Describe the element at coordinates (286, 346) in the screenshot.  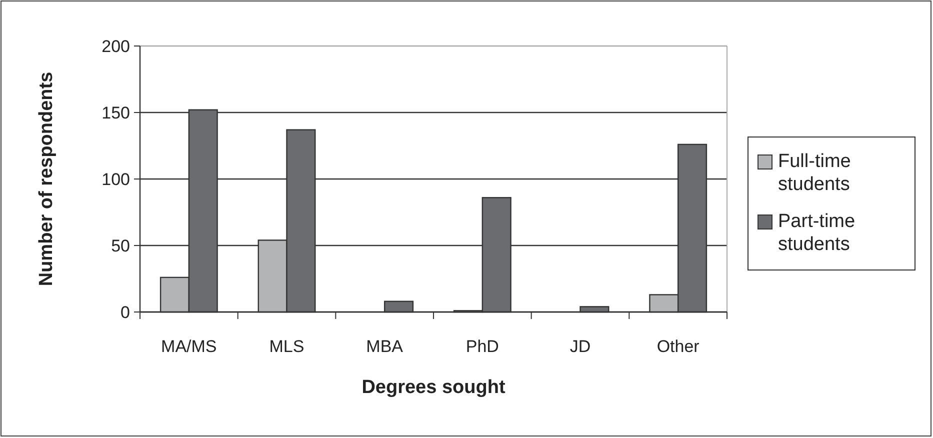
I see `x-tick-label: MLS` at that location.